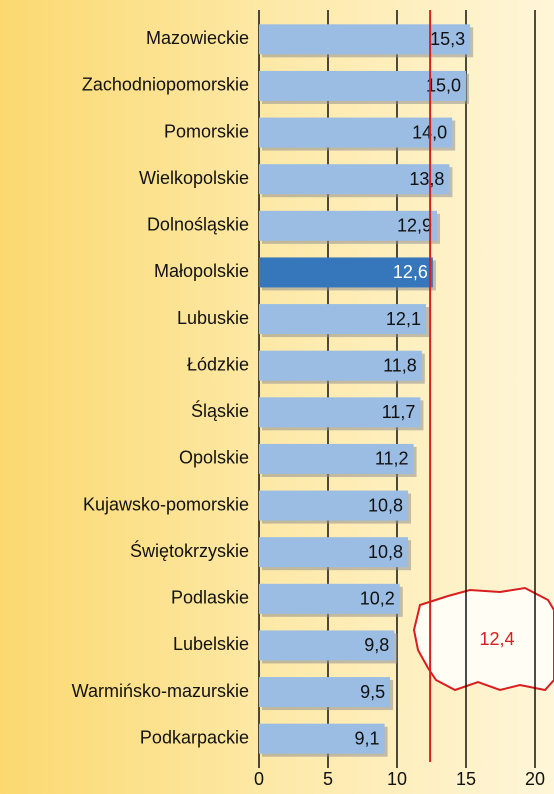 This screenshot has height=794, width=554. I want to click on x-tick-label: 0, so click(259, 779).